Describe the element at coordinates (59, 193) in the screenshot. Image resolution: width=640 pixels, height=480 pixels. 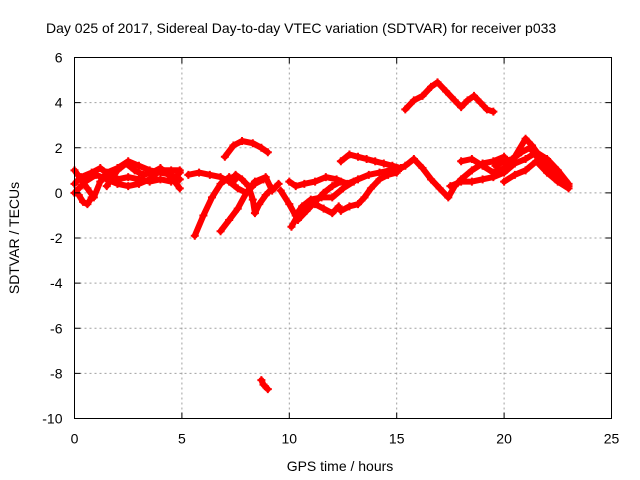
I see `y-tick-label: 0` at that location.